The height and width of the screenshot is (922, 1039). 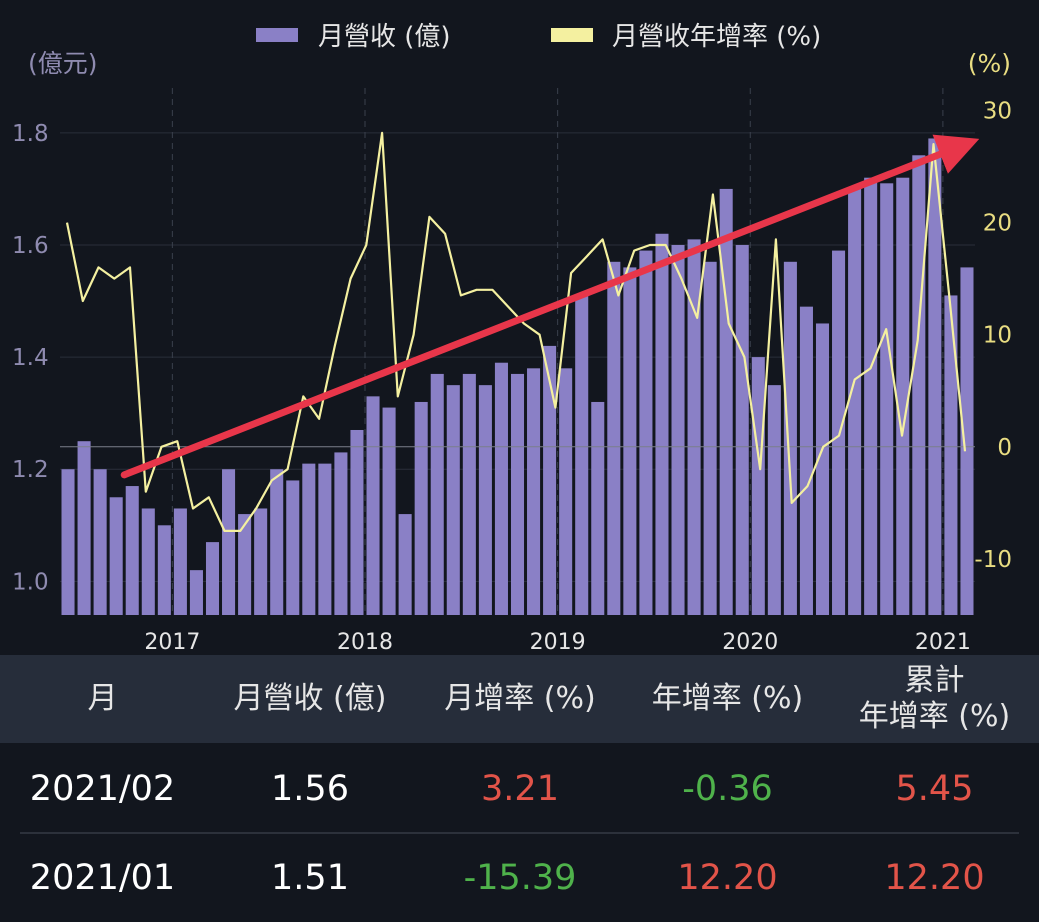 I want to click on x-tick-label: 2021, so click(x=943, y=642).